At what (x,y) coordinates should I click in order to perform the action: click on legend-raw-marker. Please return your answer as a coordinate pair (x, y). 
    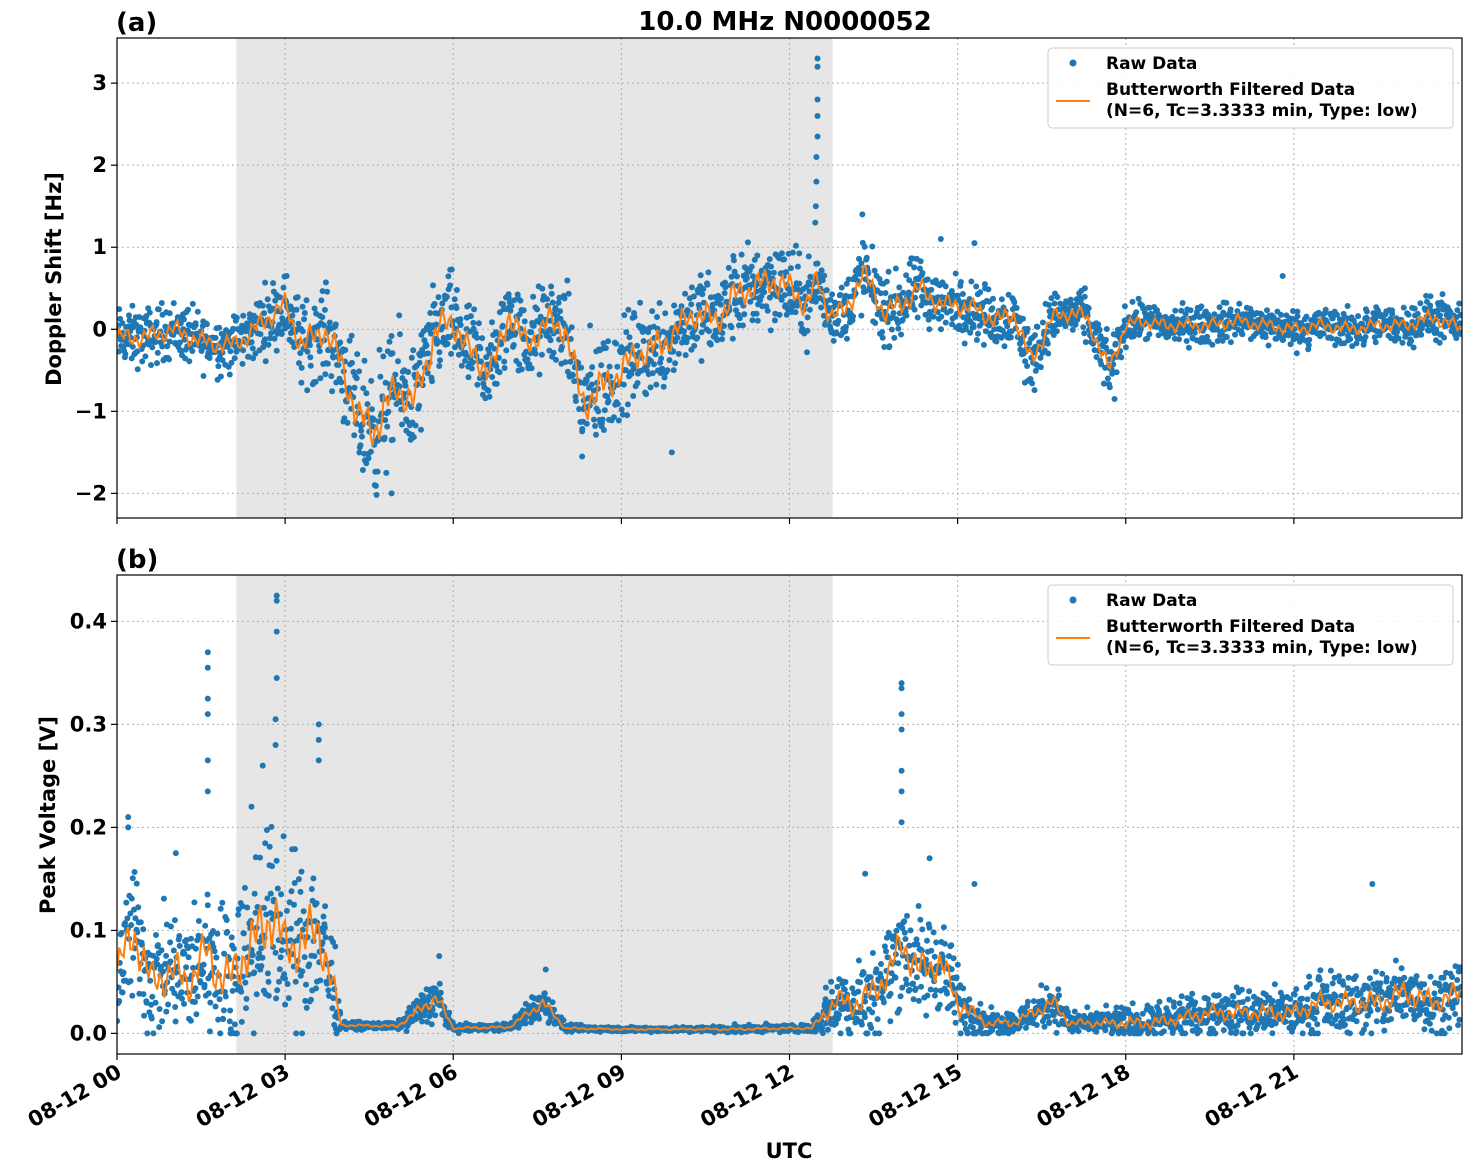
    Looking at the image, I should click on (1073, 63).